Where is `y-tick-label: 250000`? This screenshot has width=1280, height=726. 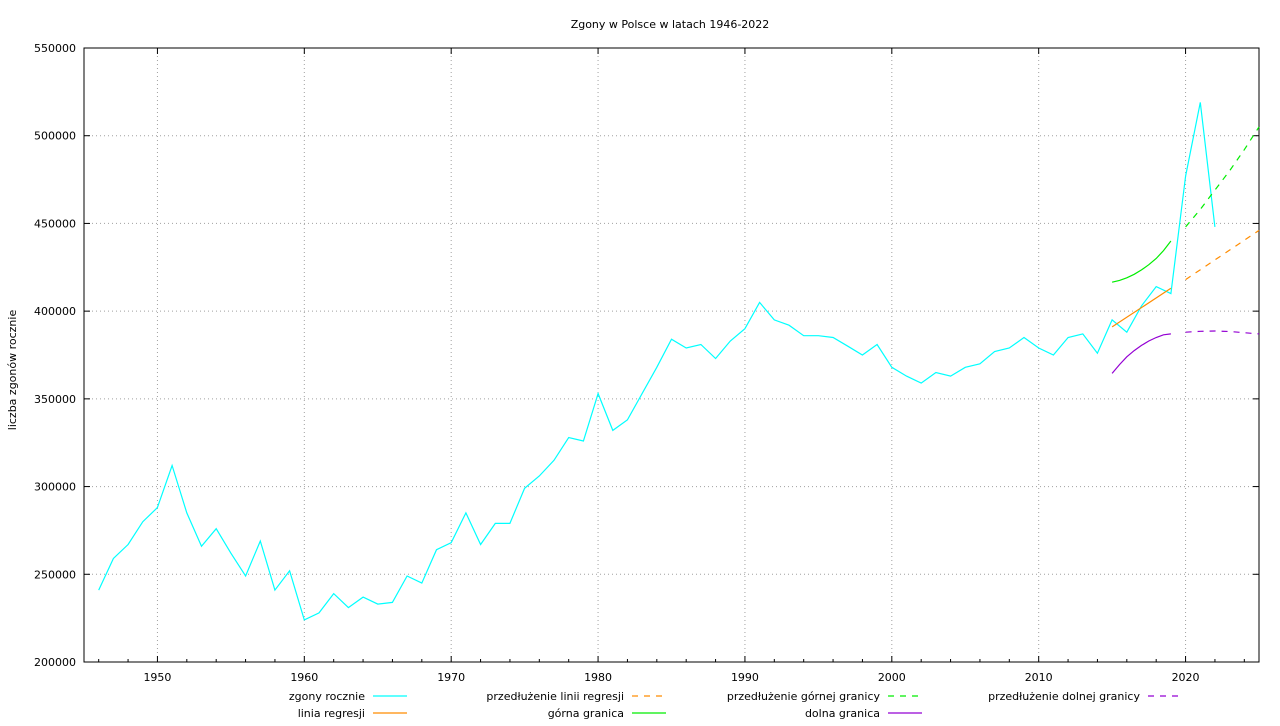
y-tick-label: 250000 is located at coordinates (55, 574).